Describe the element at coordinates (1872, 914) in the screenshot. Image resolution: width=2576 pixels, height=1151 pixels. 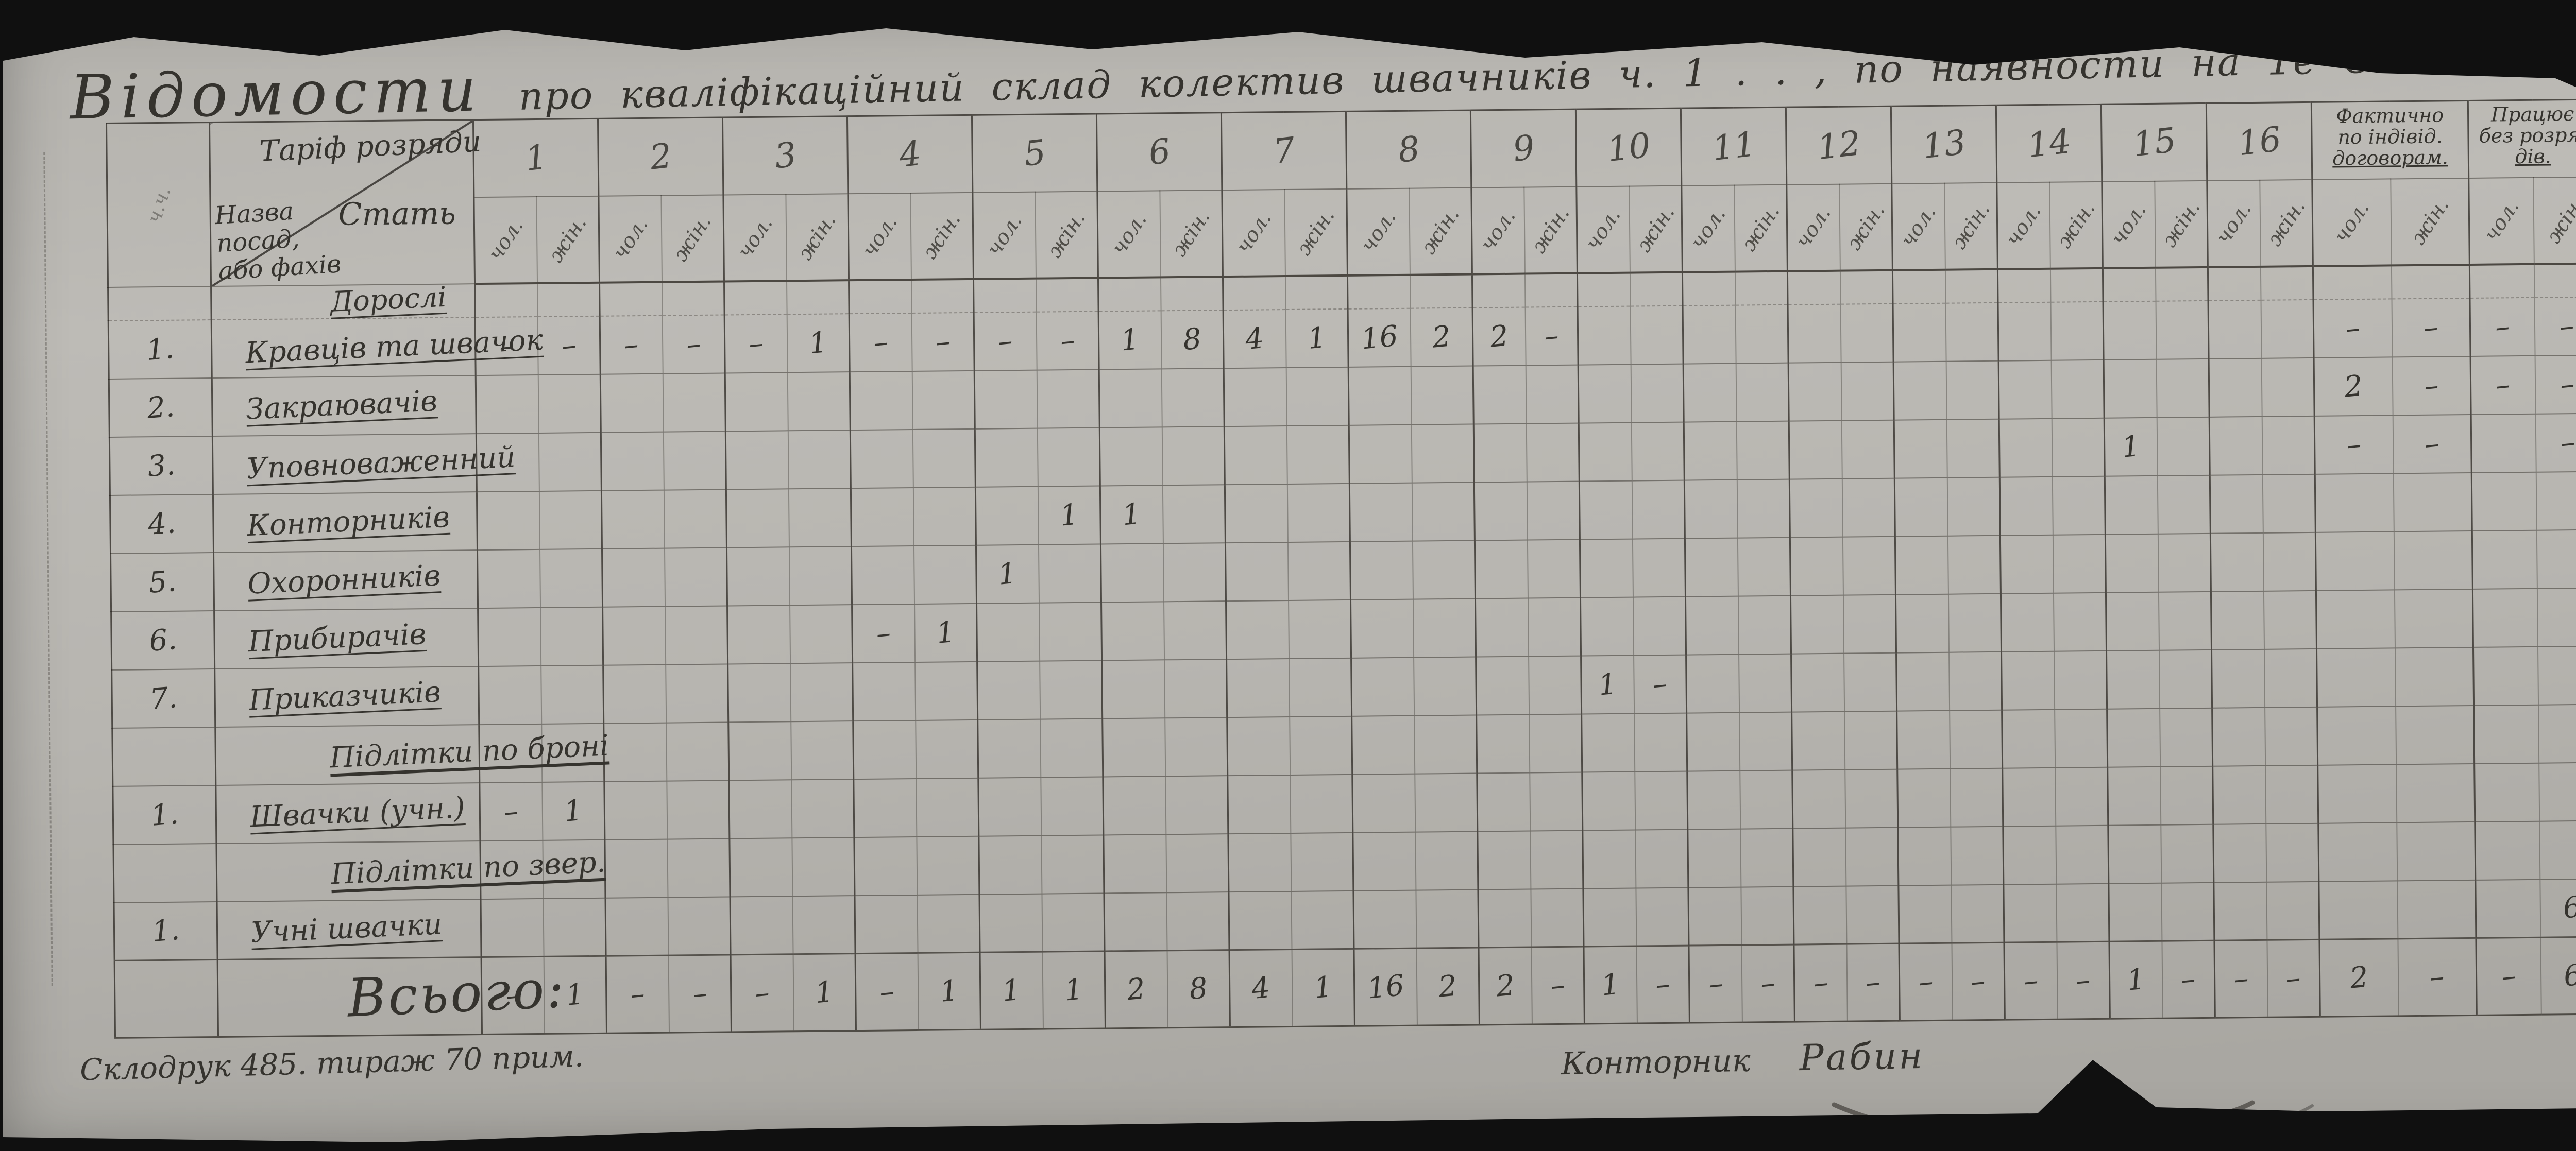
I see `cell-r11-c12-female` at that location.